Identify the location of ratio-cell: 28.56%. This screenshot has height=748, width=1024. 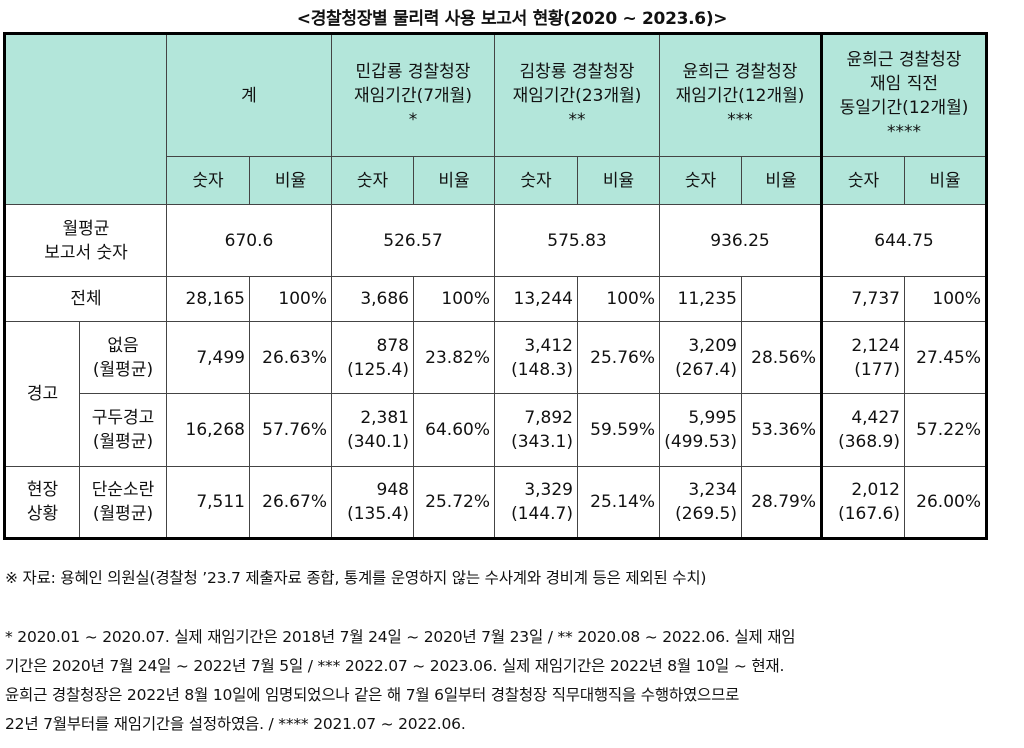
(781, 357).